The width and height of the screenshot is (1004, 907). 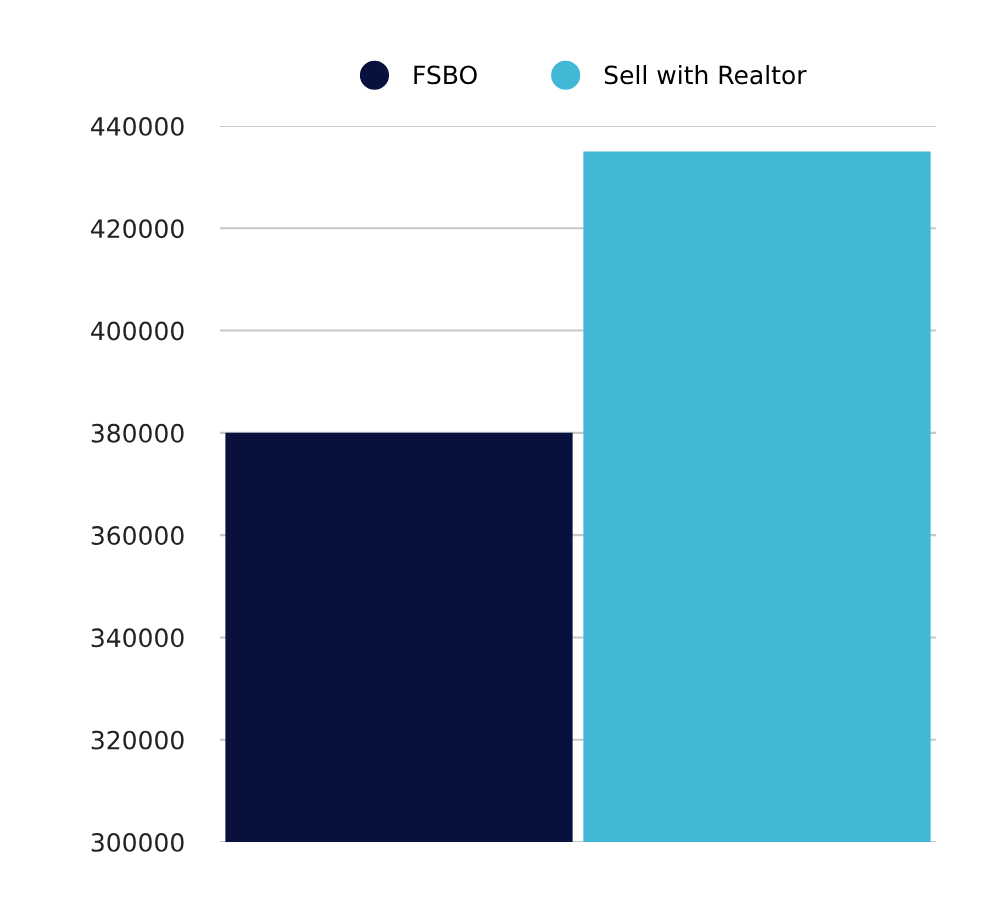 What do you see at coordinates (137, 229) in the screenshot?
I see `y-tick-label: 420000` at bounding box center [137, 229].